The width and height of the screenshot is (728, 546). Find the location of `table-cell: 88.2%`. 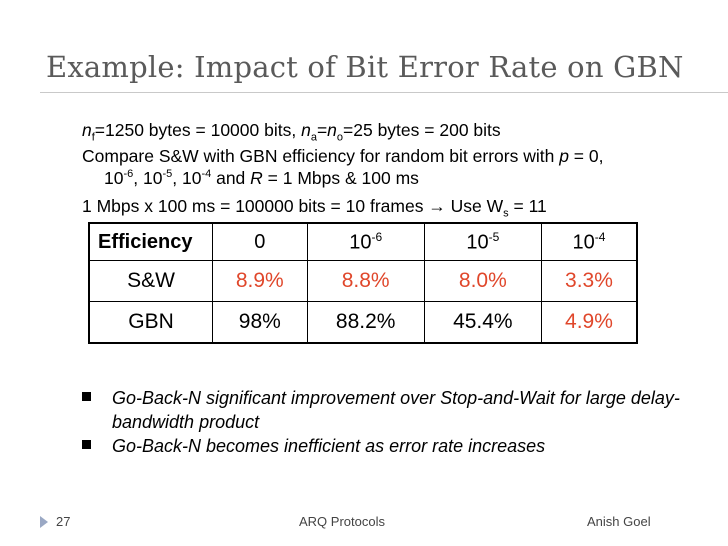

table-cell: 88.2% is located at coordinates (365, 322).